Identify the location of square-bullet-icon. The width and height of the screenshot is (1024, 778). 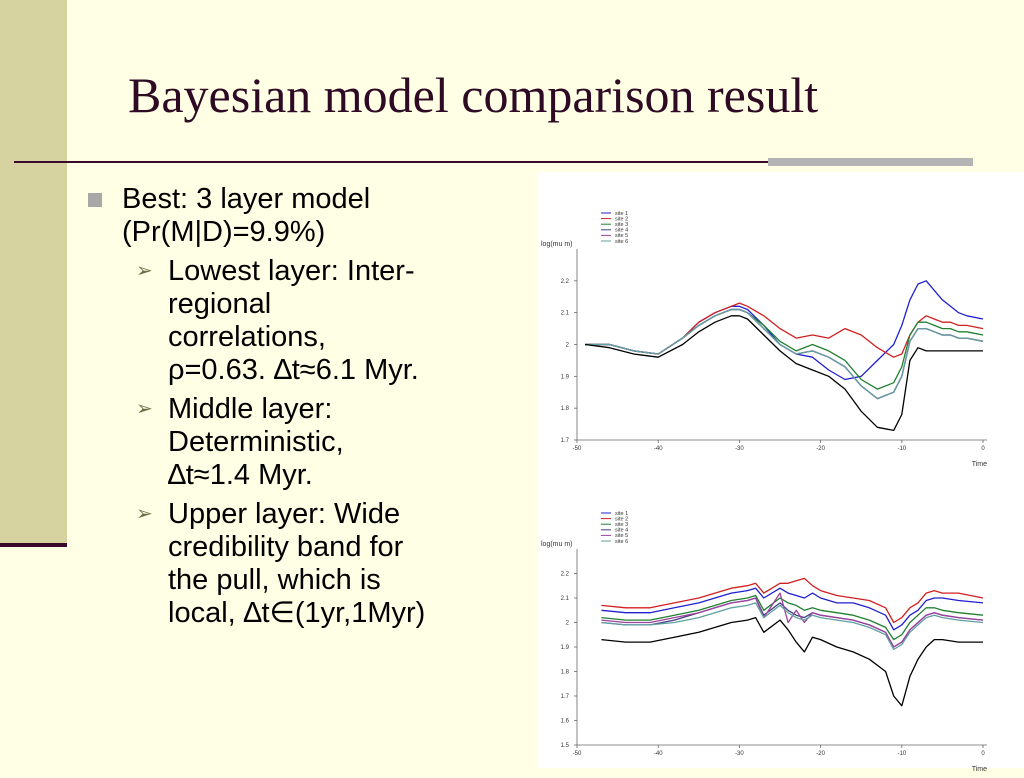
(95, 200).